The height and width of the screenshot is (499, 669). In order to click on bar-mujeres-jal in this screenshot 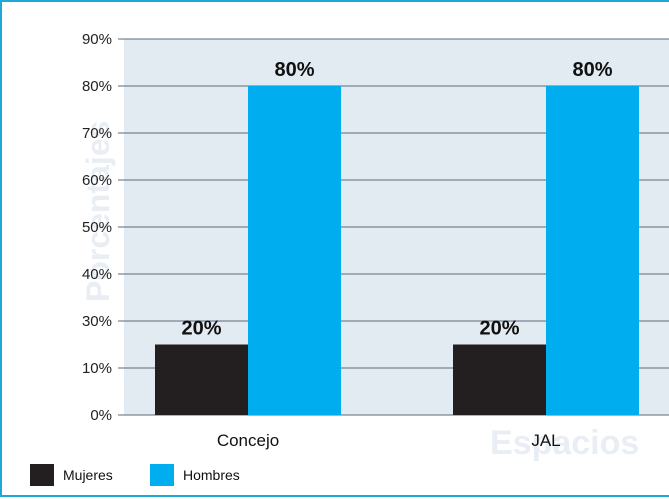, I will do `click(499, 379)`.